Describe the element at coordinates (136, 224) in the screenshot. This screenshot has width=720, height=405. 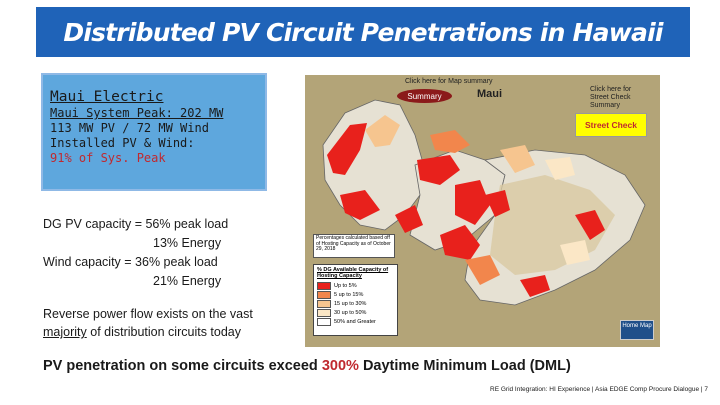
I see `dg-pv-capacity: DG PV capacity = 56% peak load` at that location.